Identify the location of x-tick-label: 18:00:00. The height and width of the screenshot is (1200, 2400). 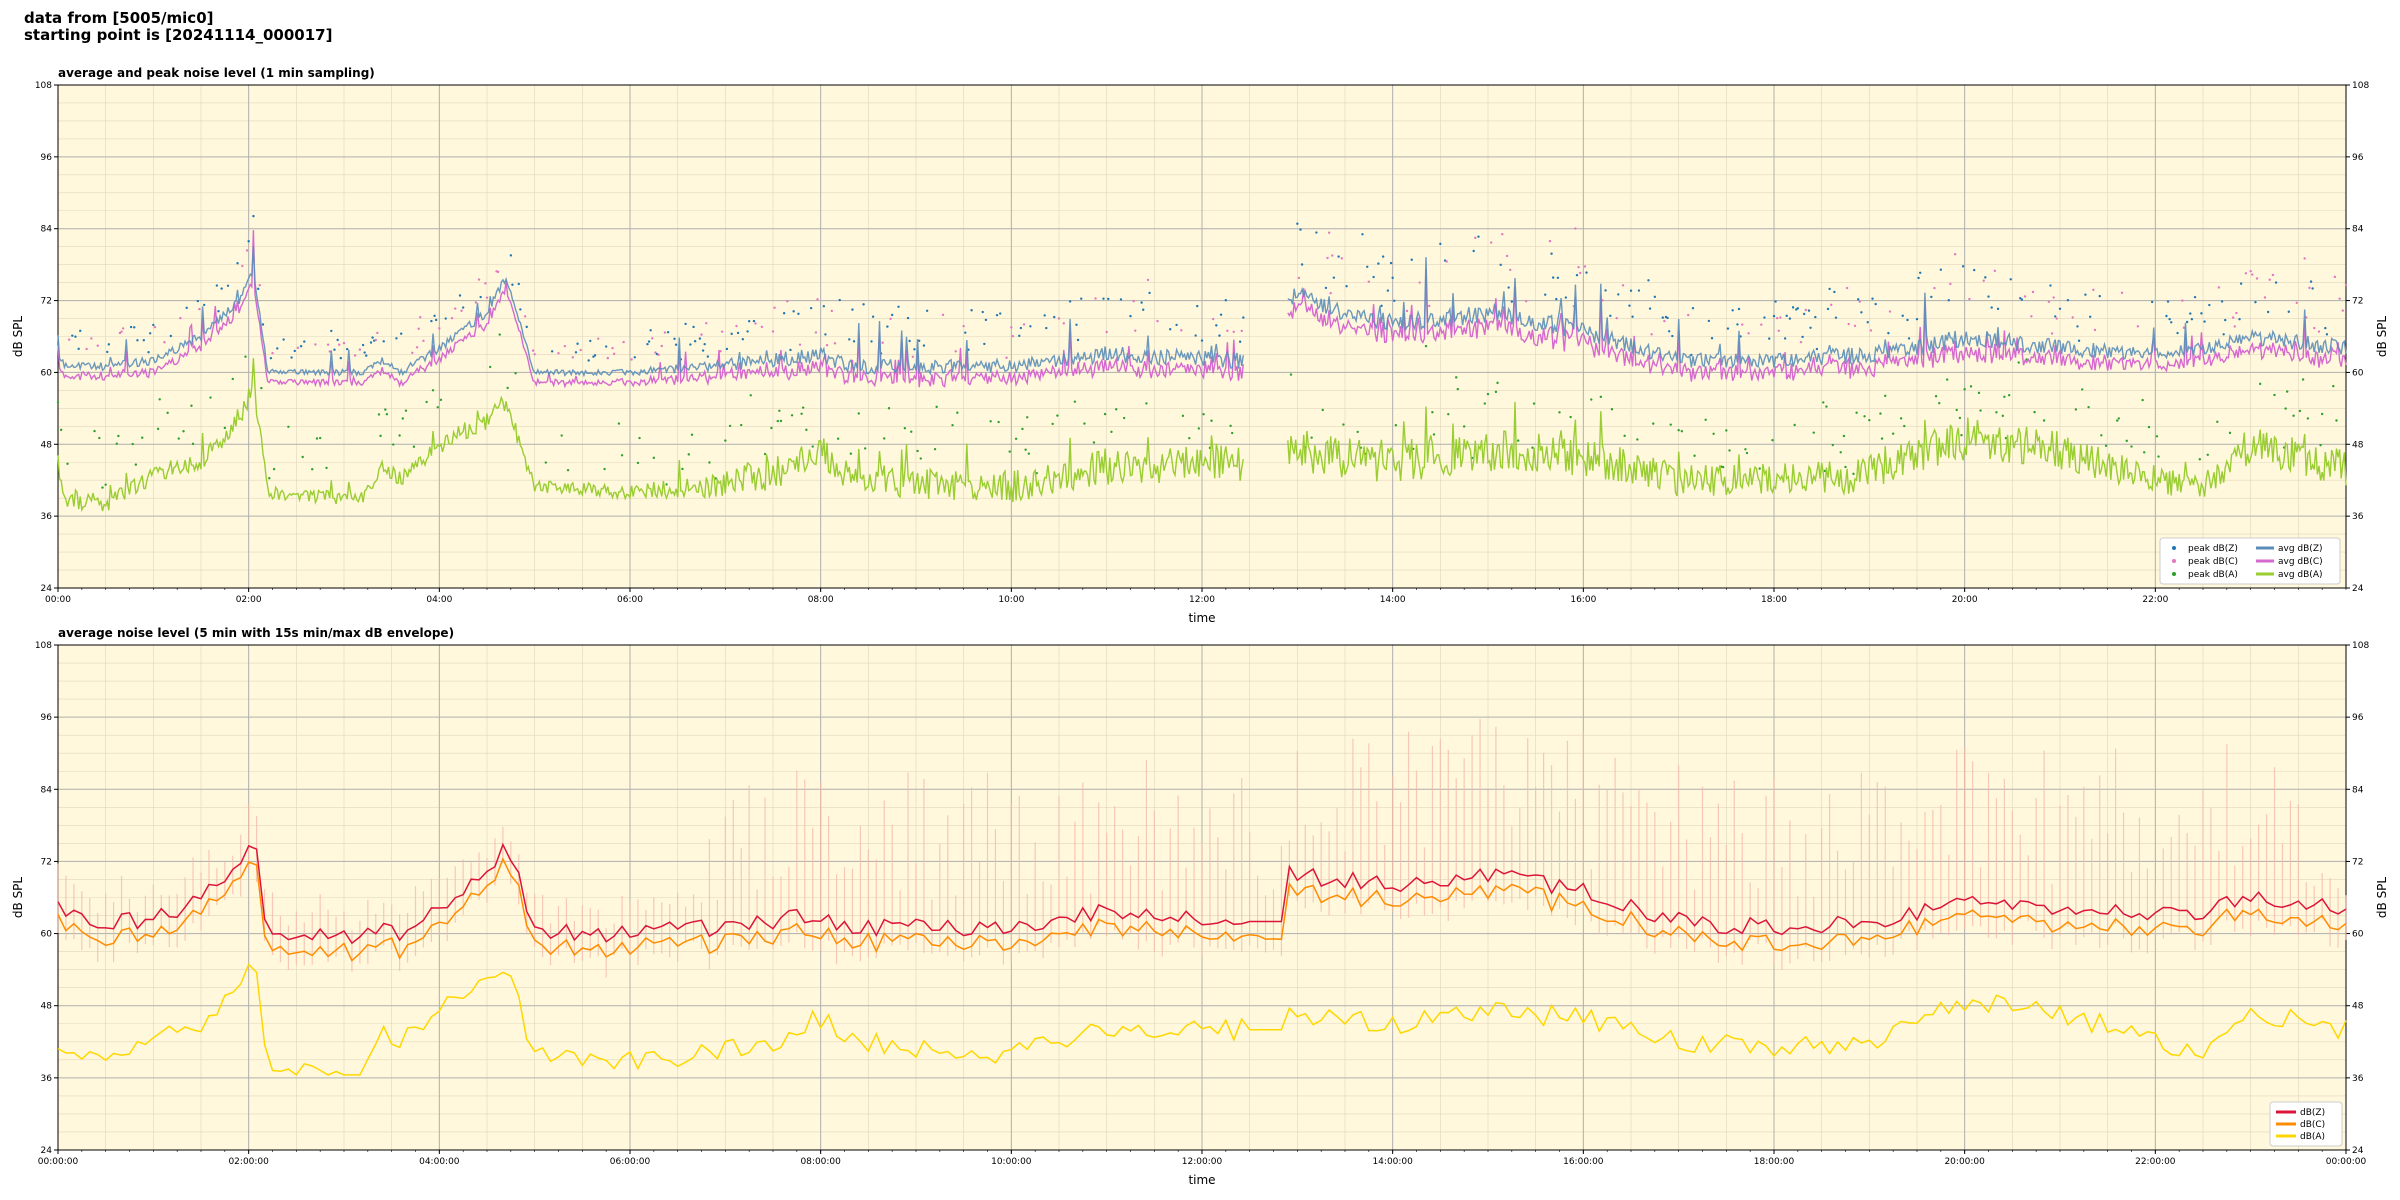
(1774, 1162).